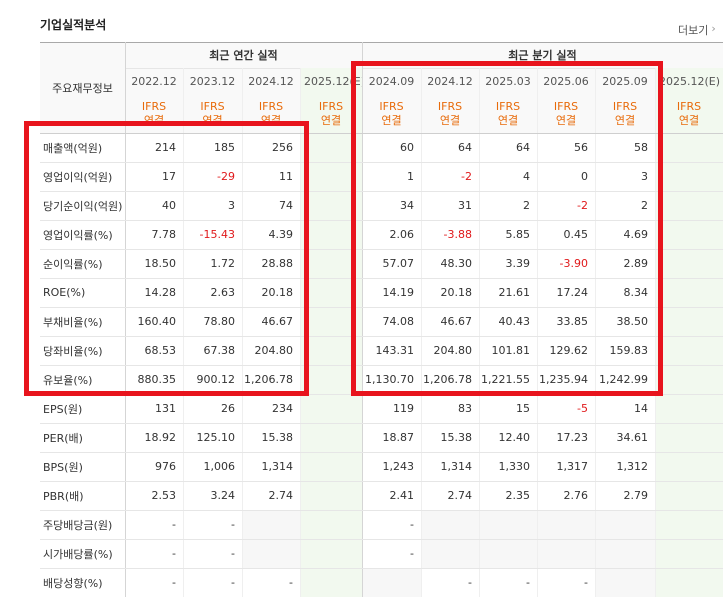  What do you see at coordinates (689, 332) in the screenshot?
I see `estimate-column-bg` at bounding box center [689, 332].